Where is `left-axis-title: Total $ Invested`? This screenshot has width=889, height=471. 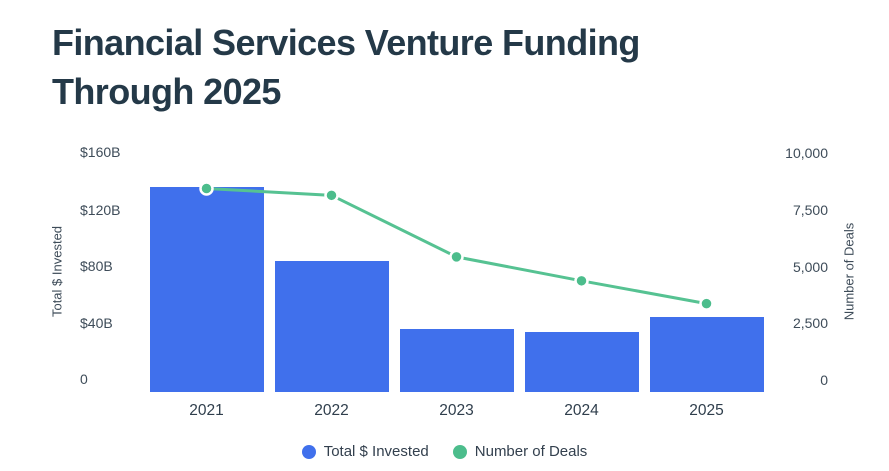
left-axis-title: Total $ Invested is located at coordinates (57, 271).